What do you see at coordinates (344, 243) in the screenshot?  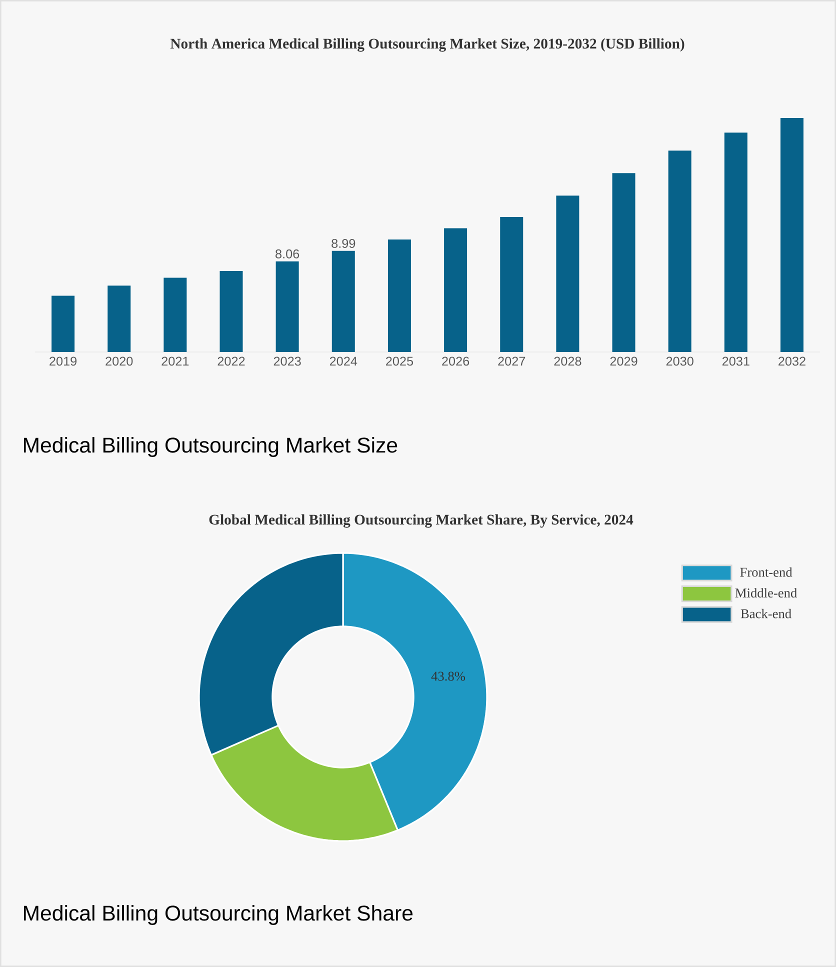 I see `data-label: 8.99` at bounding box center [344, 243].